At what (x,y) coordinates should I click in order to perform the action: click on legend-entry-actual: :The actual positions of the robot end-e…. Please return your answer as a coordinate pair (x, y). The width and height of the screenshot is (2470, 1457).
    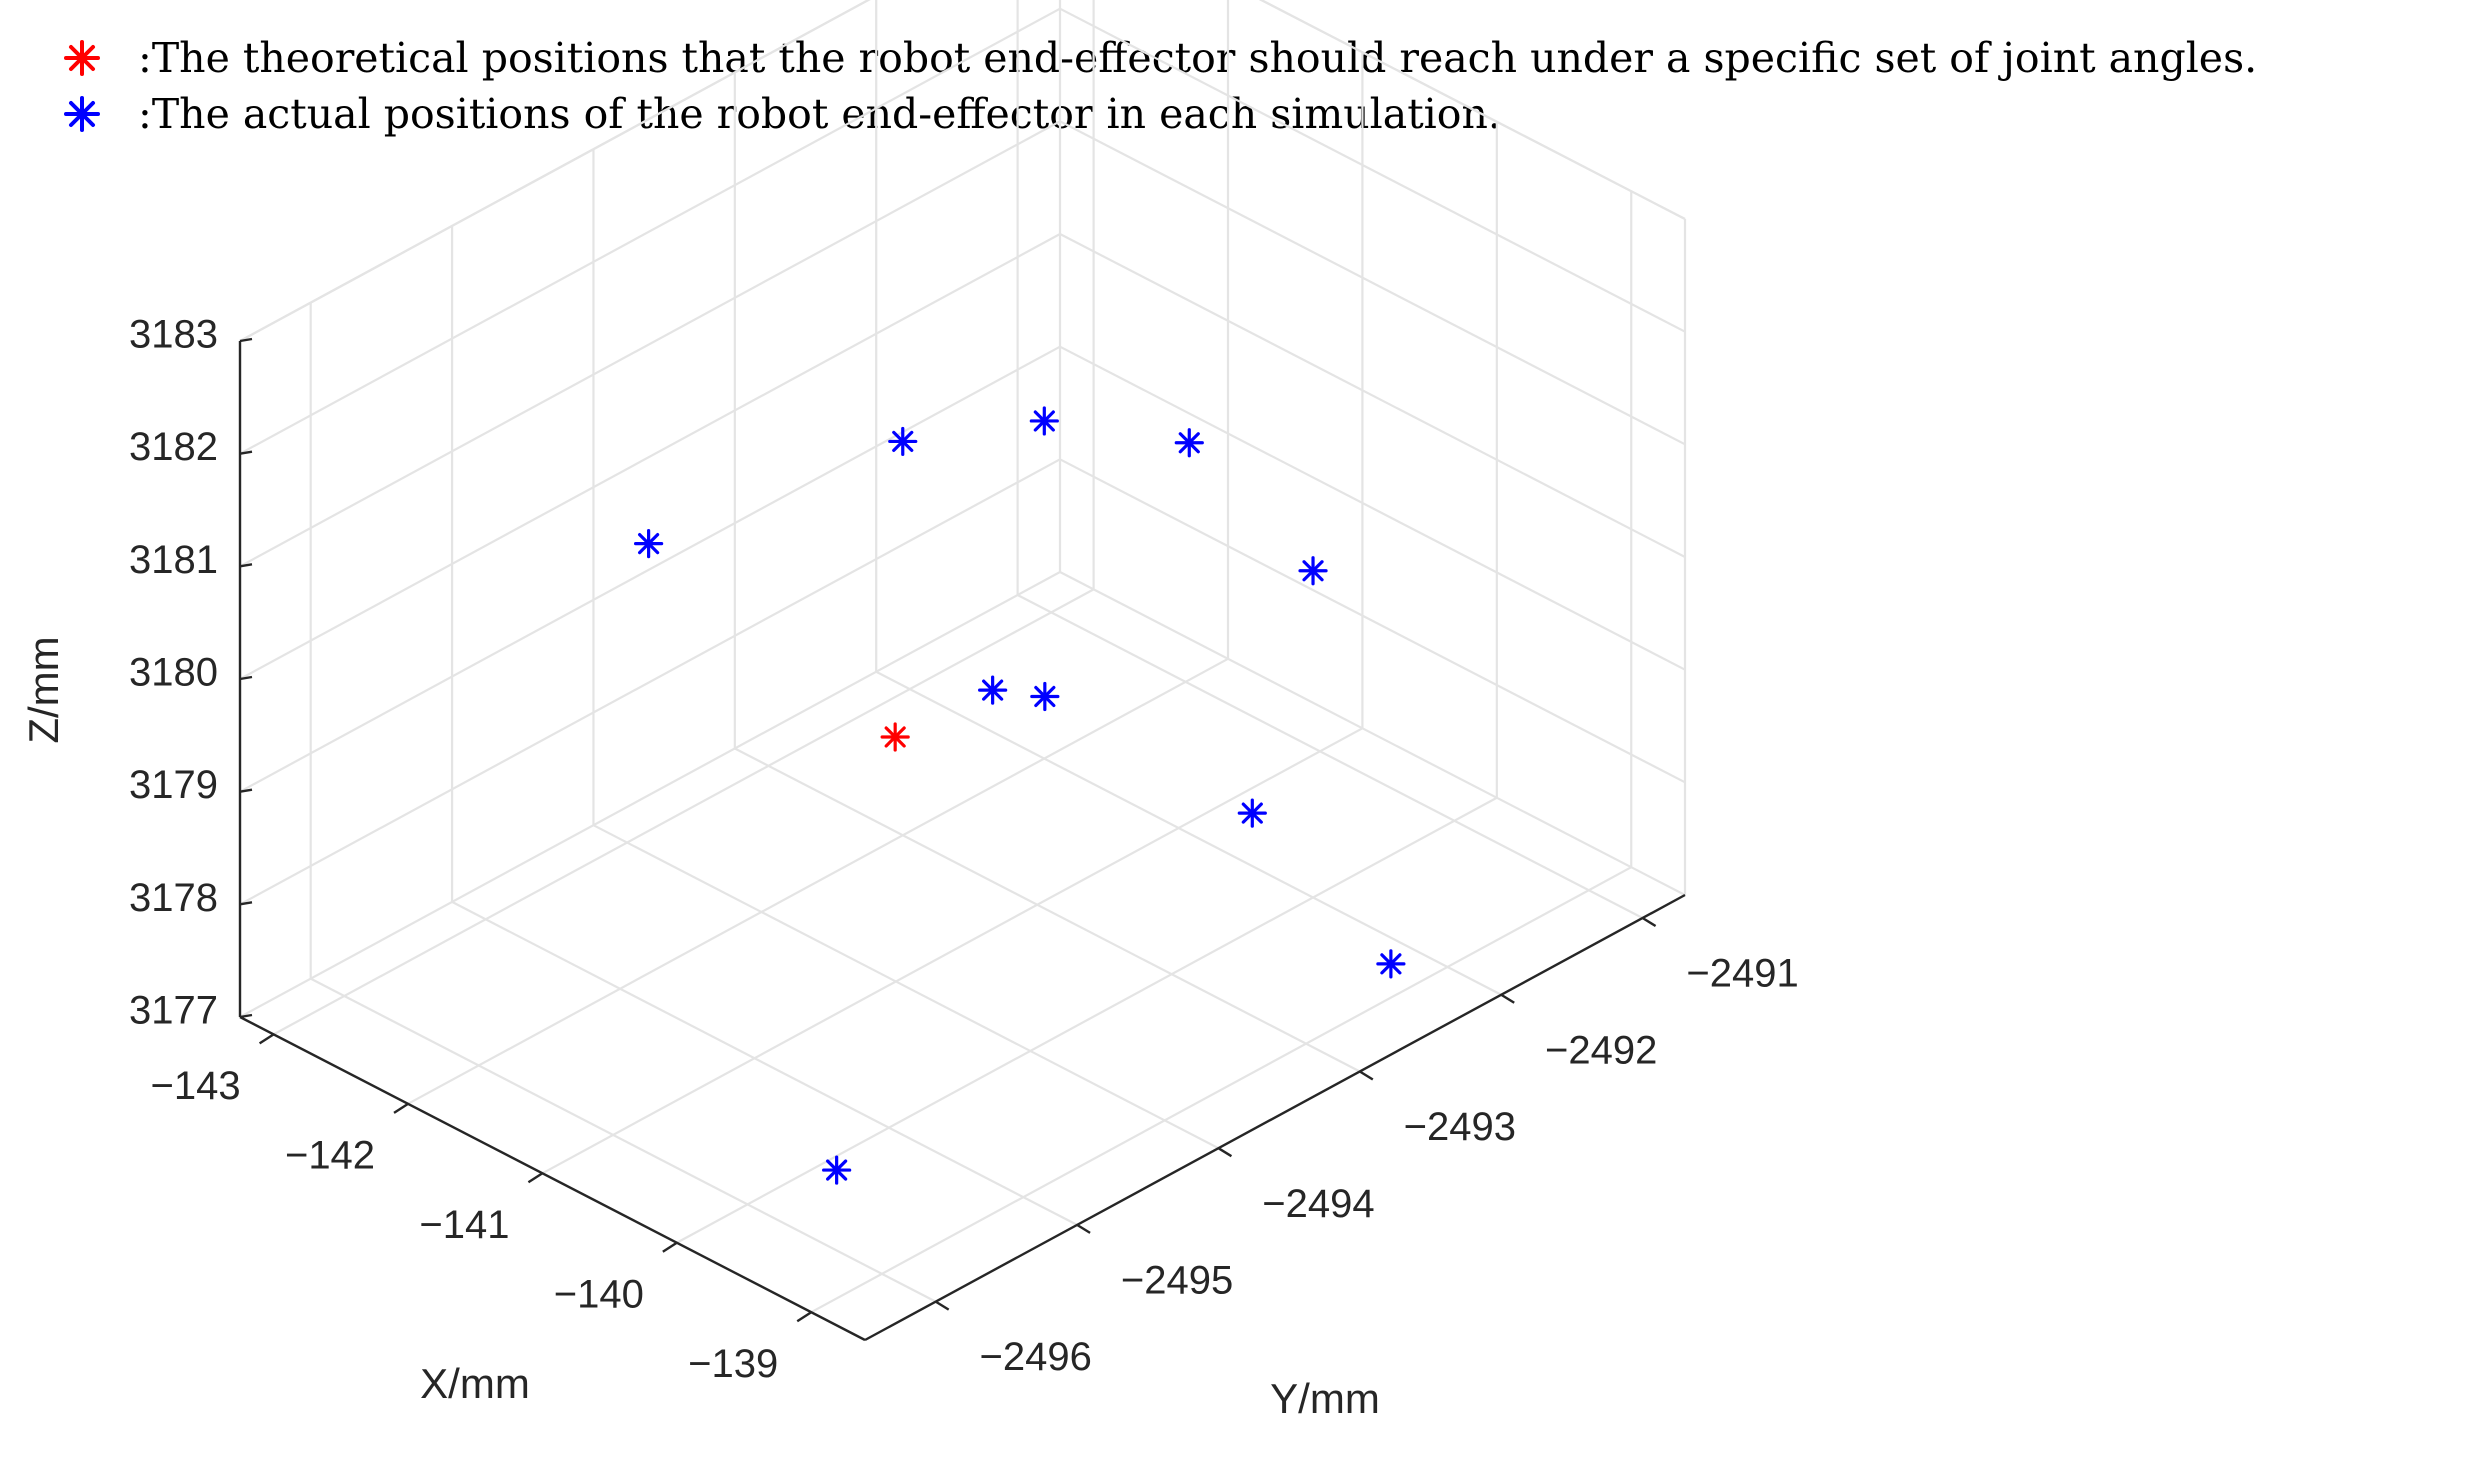
    Looking at the image, I should click on (780, 114).